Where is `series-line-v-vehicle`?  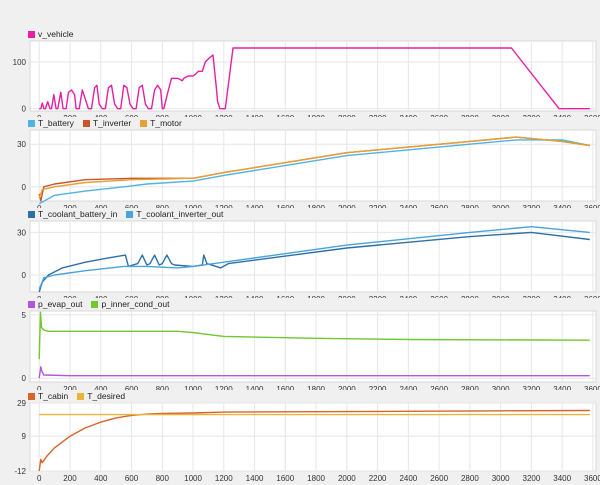 series-line-v-vehicle is located at coordinates (314, 78).